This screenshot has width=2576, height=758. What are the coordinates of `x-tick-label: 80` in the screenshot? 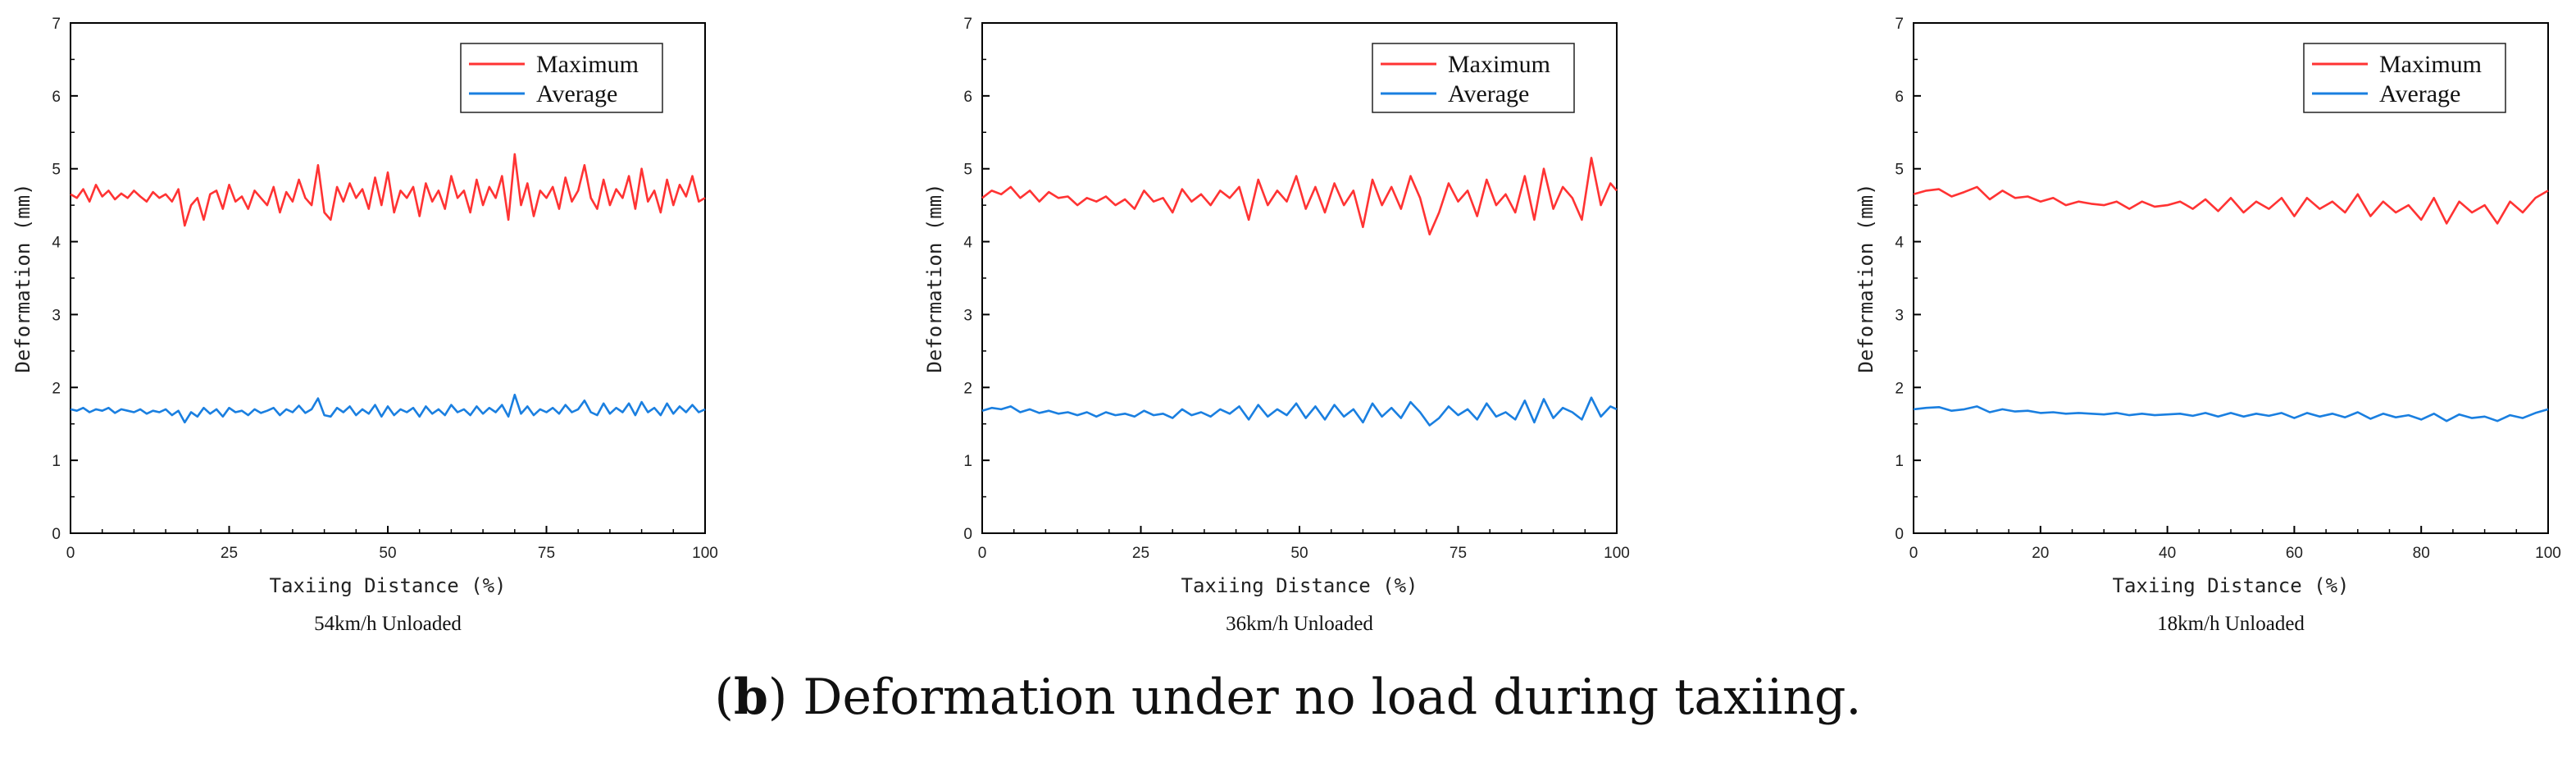 It's located at (2421, 554).